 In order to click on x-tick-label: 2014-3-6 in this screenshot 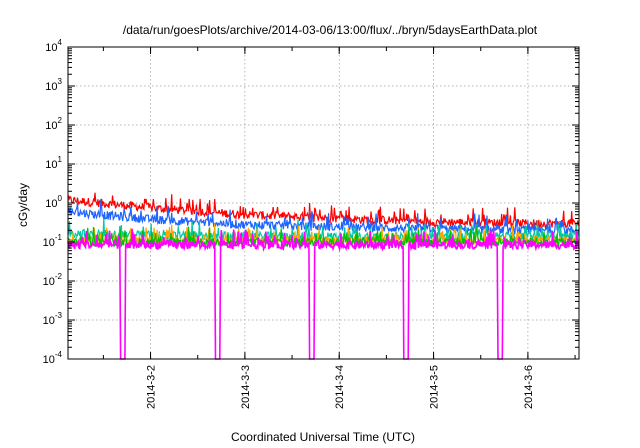, I will do `click(529, 387)`.